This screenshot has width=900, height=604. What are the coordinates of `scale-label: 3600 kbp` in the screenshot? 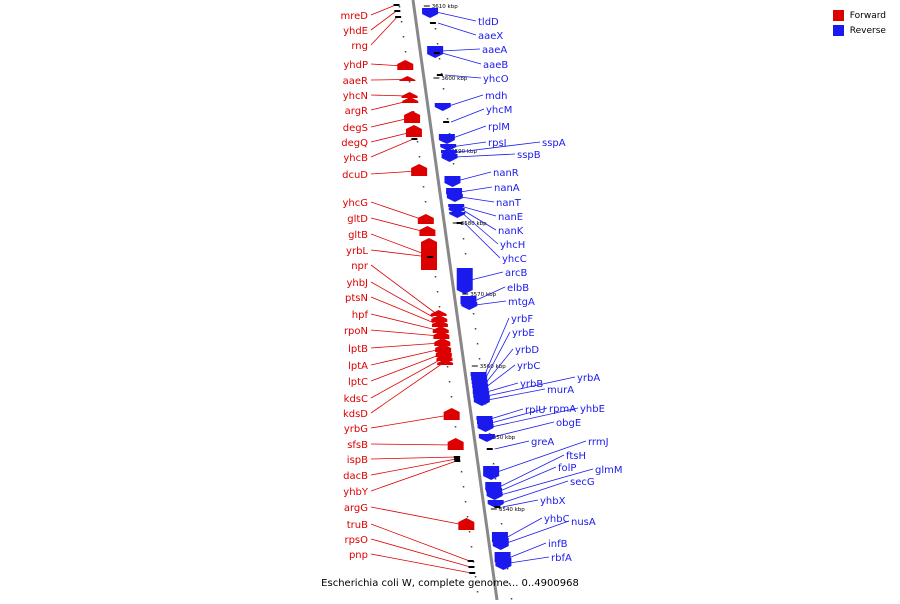 It's located at (454, 79).